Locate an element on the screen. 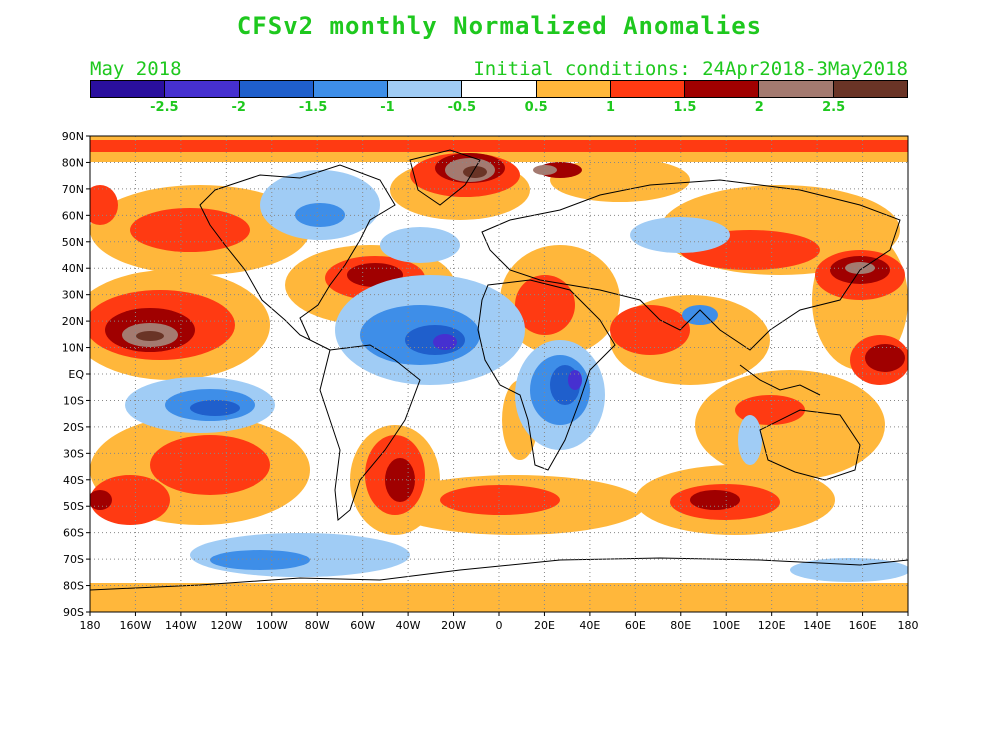 This screenshot has width=999, height=750. colorbar-labels: -2.5 -2 -1.5 -1 -0.5 0.5 1 1.5 2 2.5 is located at coordinates (499, 109).